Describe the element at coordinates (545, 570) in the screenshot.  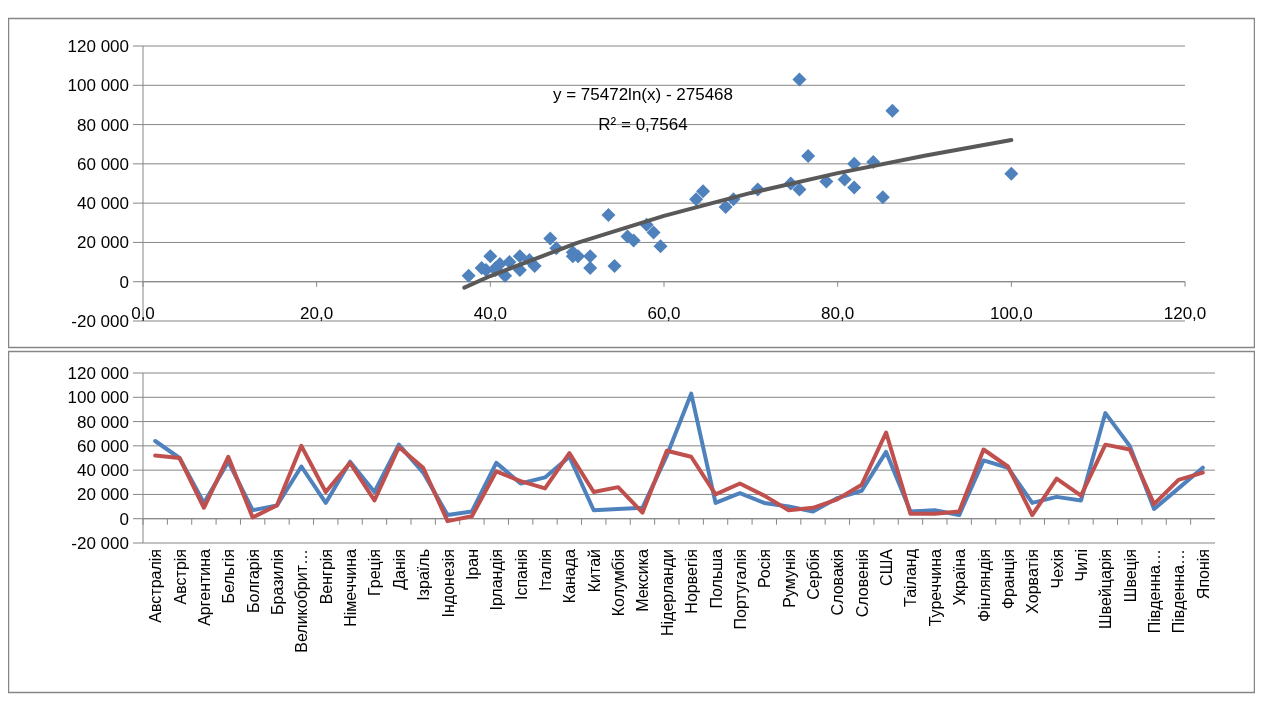
I see `x-tick-label: Італія` at that location.